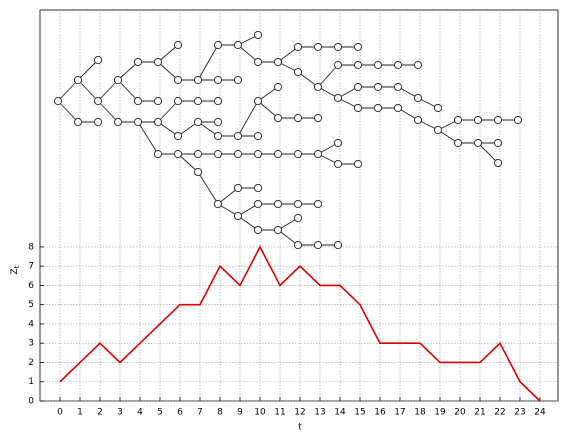 Image resolution: width=584 pixels, height=435 pixels. I want to click on x-tick-label: 18, so click(420, 413).